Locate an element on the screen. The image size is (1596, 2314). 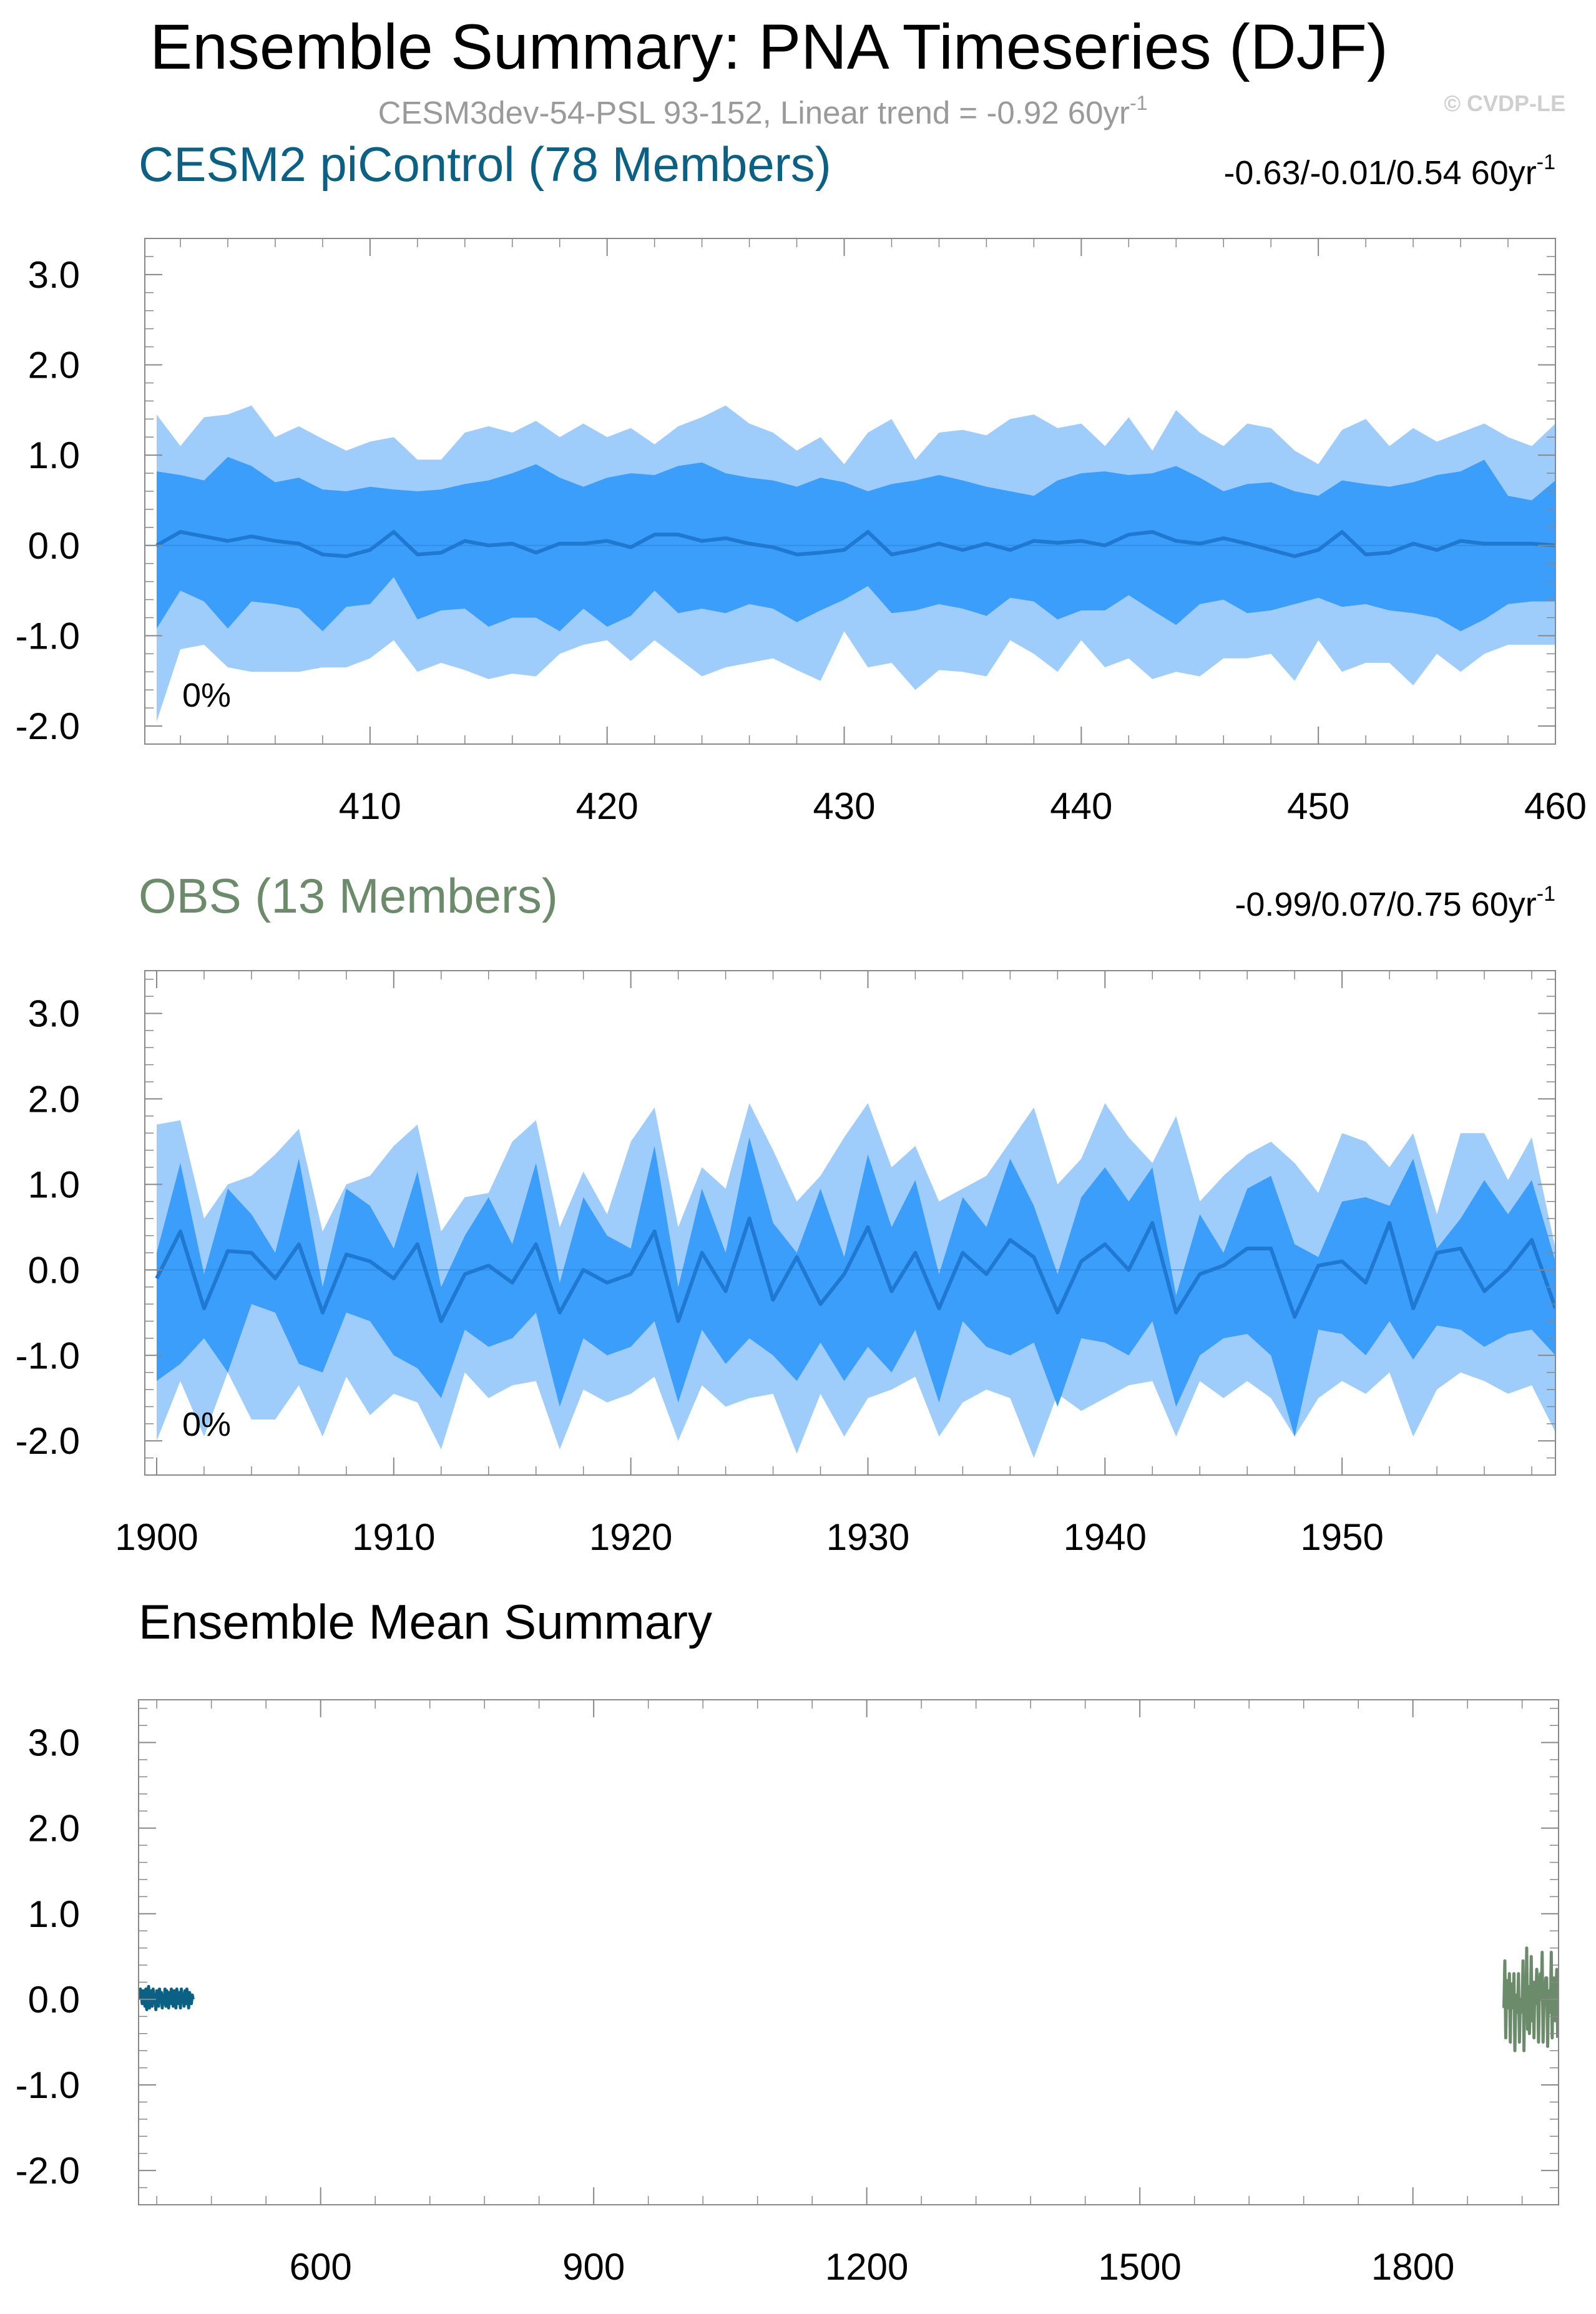
x-tick-label: 1900 is located at coordinates (156, 1537).